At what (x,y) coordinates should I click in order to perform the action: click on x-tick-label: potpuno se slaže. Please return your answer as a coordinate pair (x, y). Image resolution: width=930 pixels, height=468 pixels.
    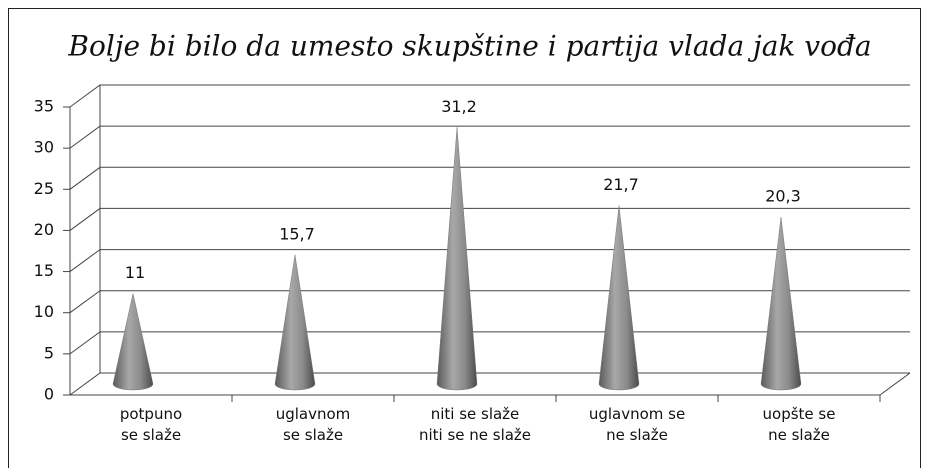
    Looking at the image, I should click on (151, 424).